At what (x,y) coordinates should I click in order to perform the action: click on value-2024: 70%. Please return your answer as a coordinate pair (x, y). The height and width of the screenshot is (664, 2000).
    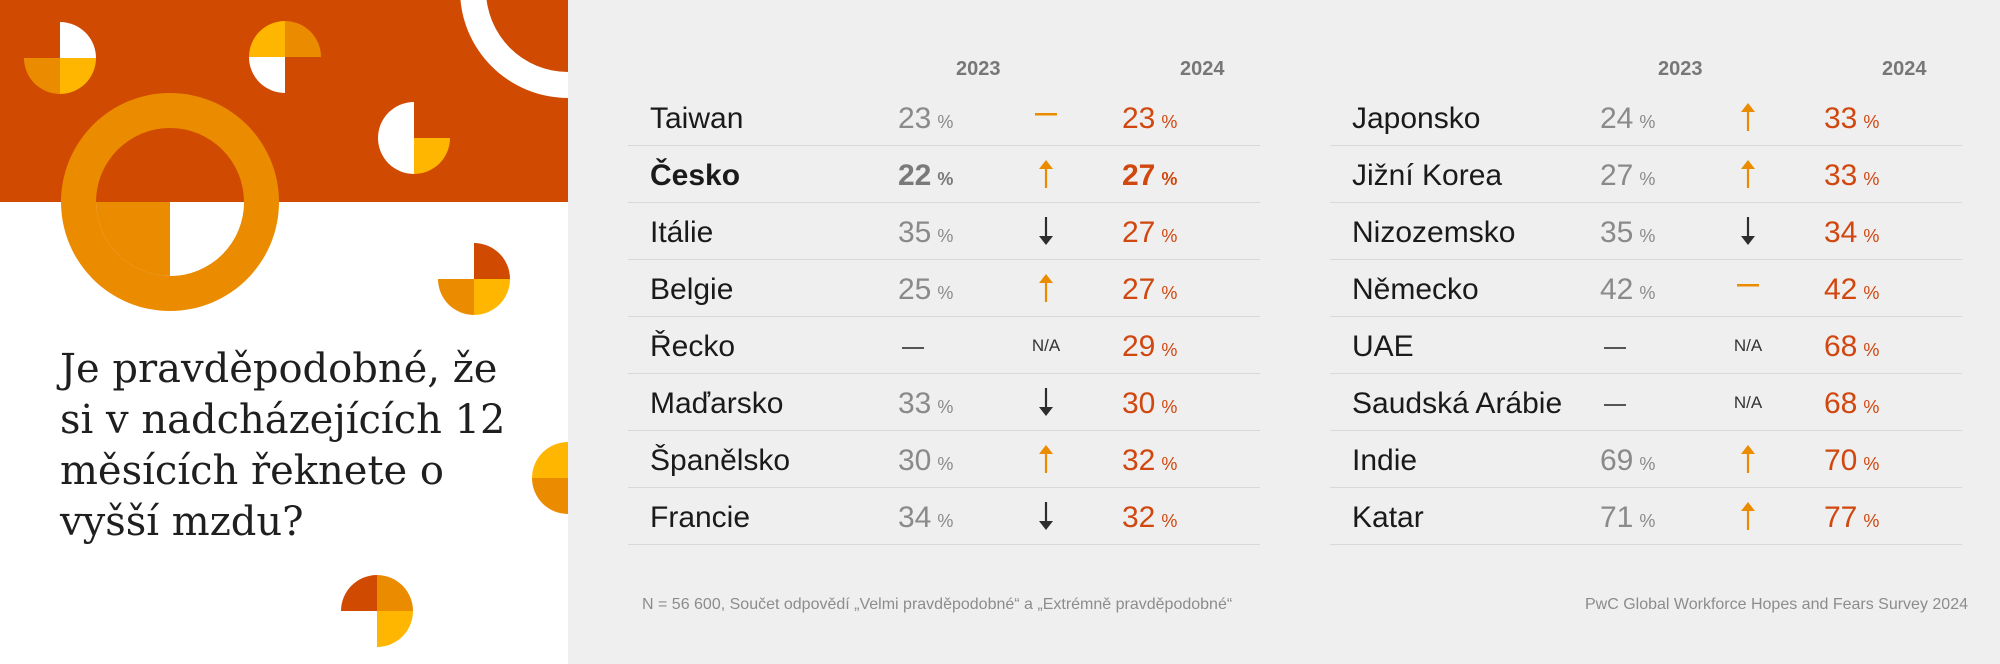
    Looking at the image, I should click on (1851, 461).